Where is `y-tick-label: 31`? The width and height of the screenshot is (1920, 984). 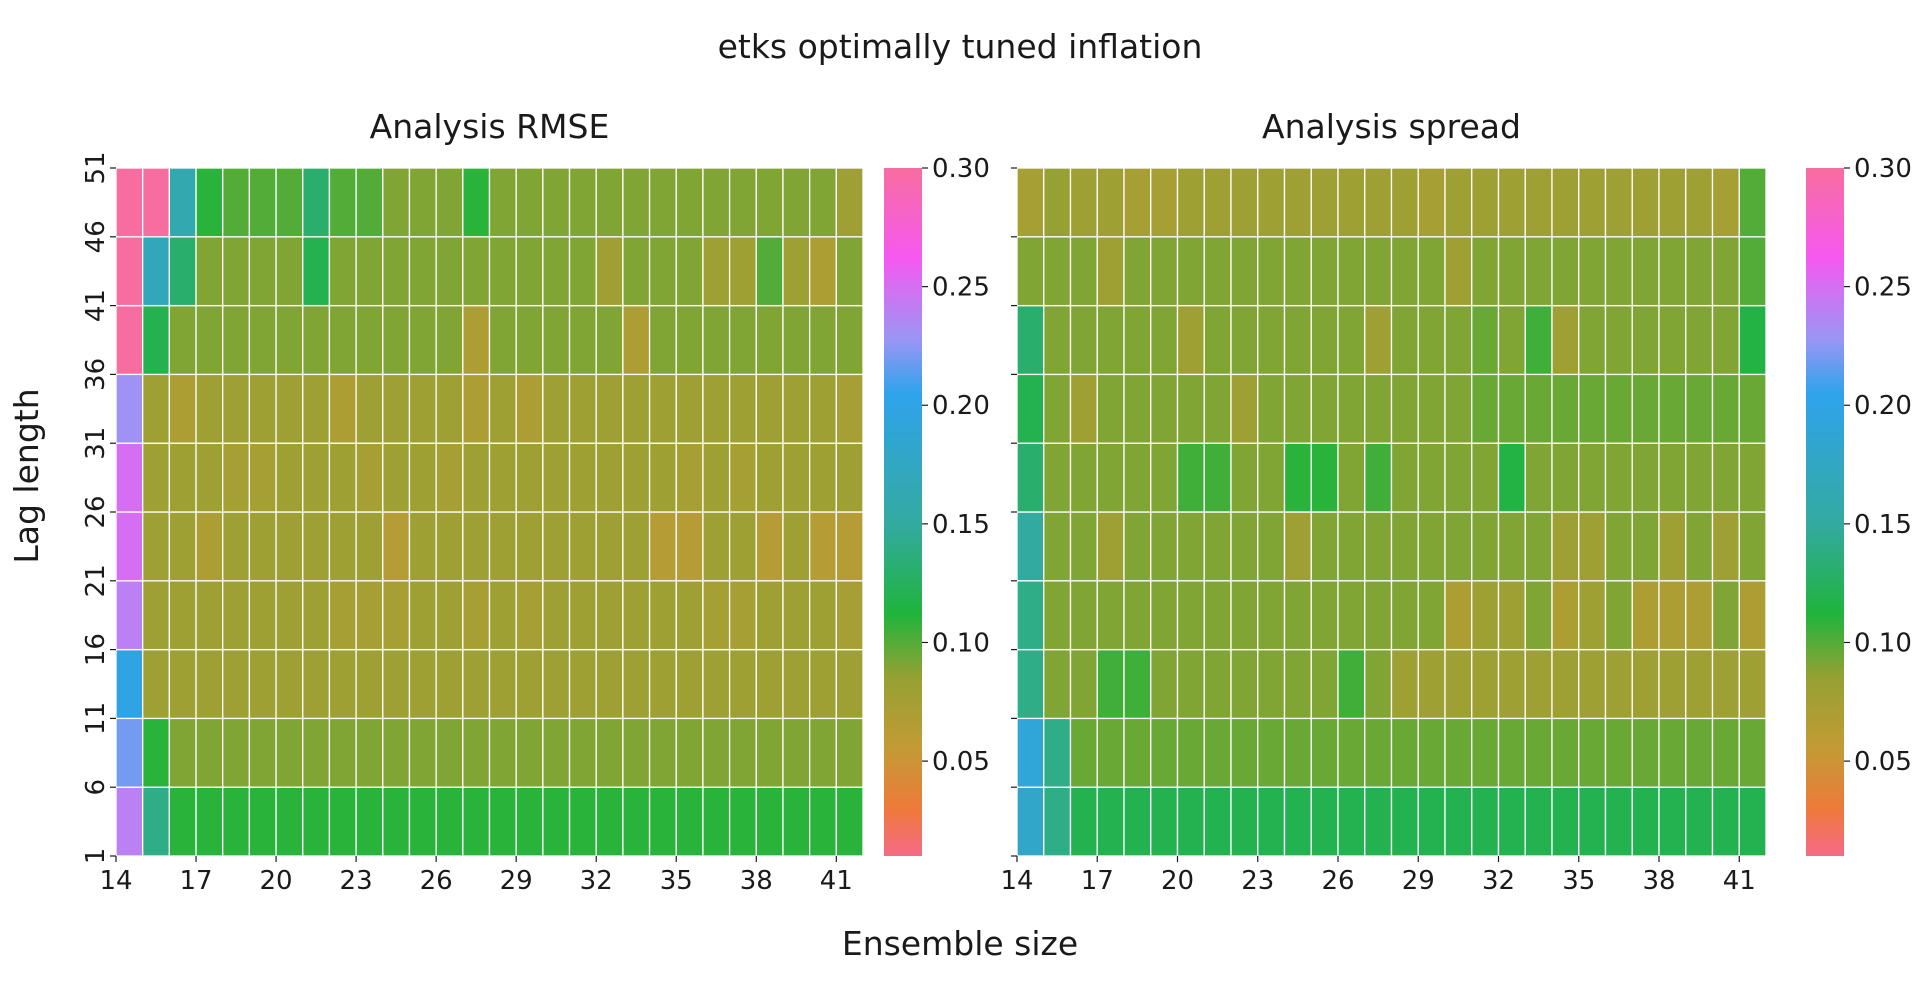
y-tick-label: 31 is located at coordinates (96, 443).